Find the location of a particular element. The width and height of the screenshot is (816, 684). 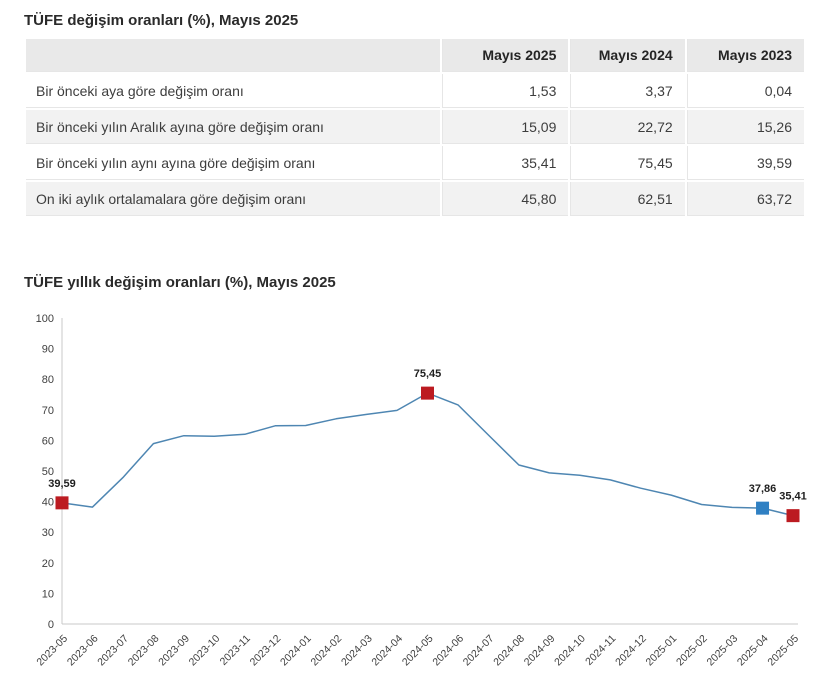

table-header-row: Mayıs 2025 Mayıs 2024 Mayıs 2023 is located at coordinates (415, 55).